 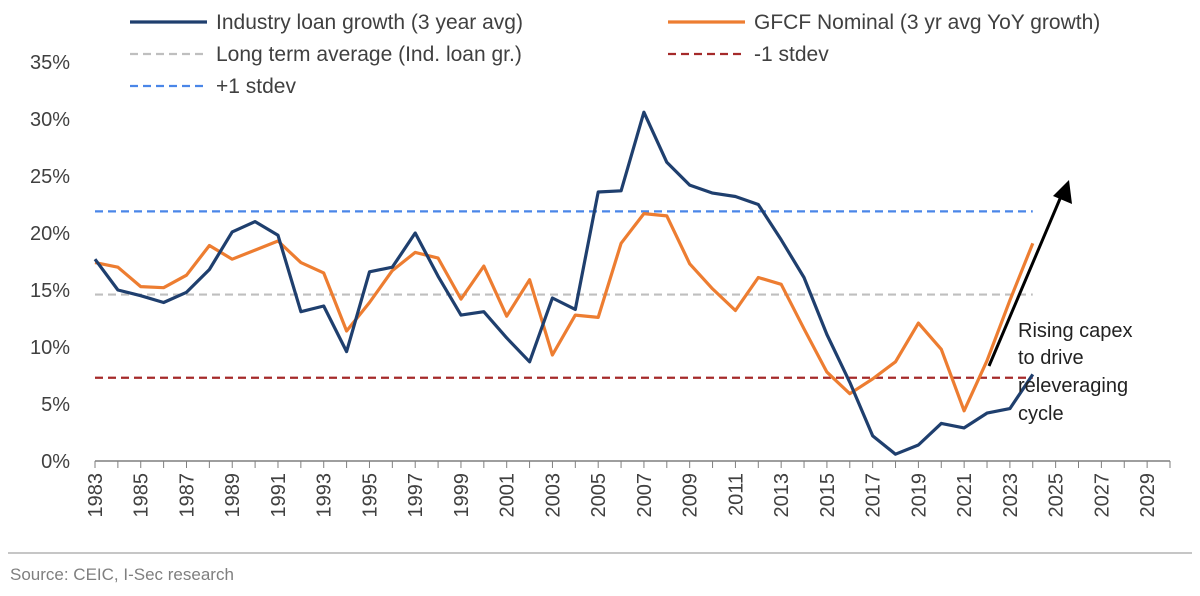 I want to click on y-tick-label: 10%, so click(x=50, y=348).